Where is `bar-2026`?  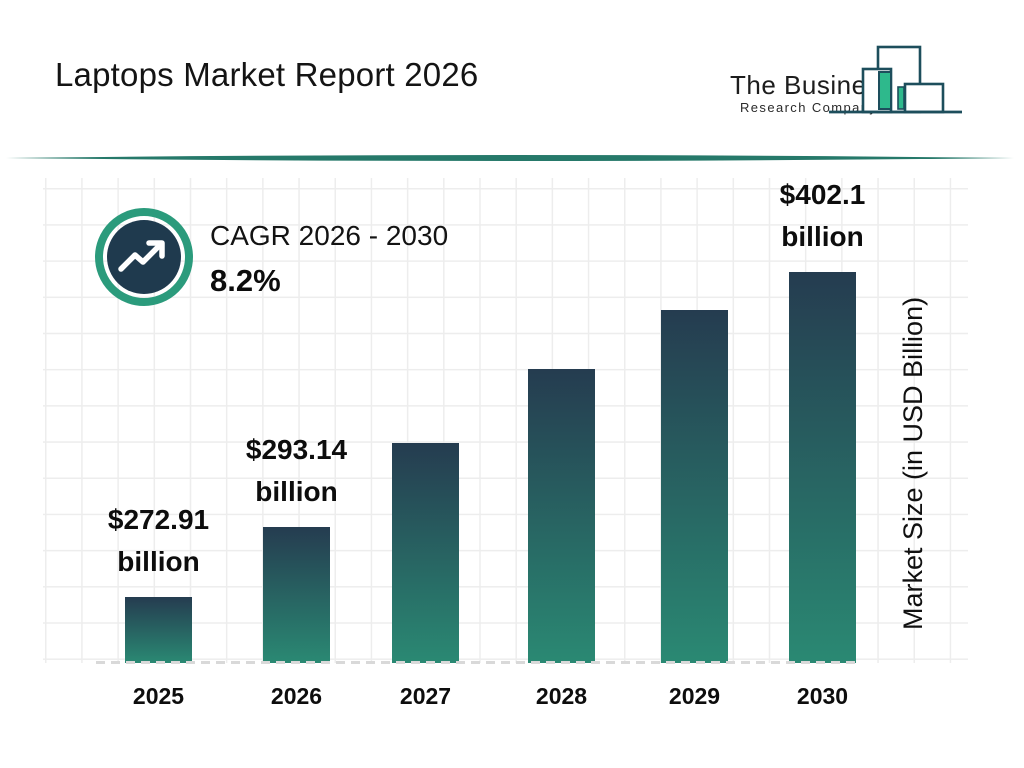 bar-2026 is located at coordinates (296, 595).